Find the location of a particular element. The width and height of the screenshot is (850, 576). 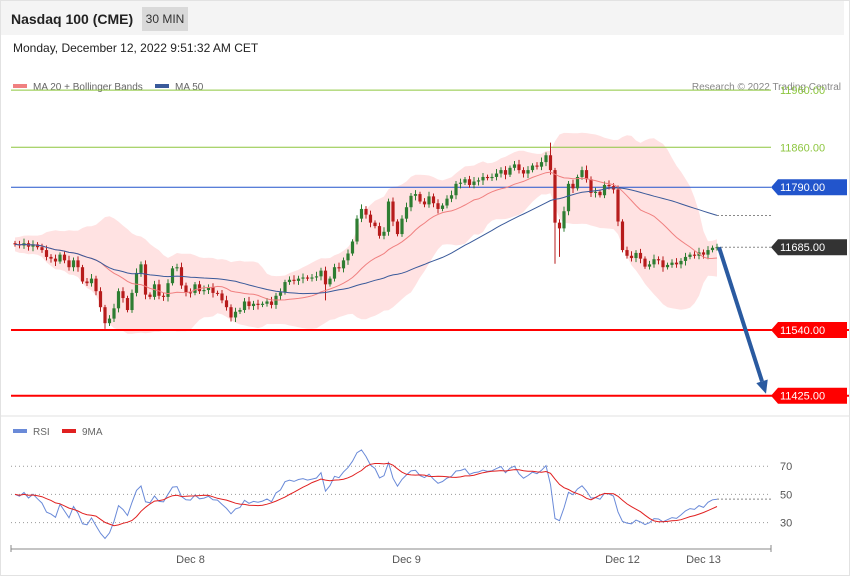

x-tick-label: Dec 8 is located at coordinates (190, 560).